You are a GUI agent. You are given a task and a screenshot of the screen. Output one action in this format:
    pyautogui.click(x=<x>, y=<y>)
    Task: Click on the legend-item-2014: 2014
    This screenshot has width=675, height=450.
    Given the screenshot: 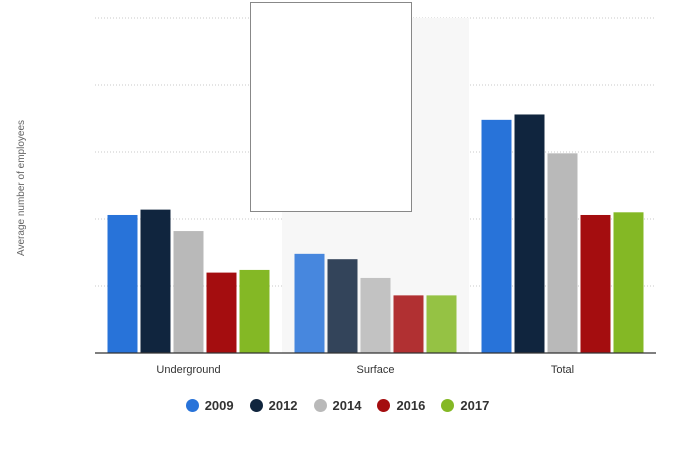 What is the action you would take?
    pyautogui.click(x=337, y=405)
    